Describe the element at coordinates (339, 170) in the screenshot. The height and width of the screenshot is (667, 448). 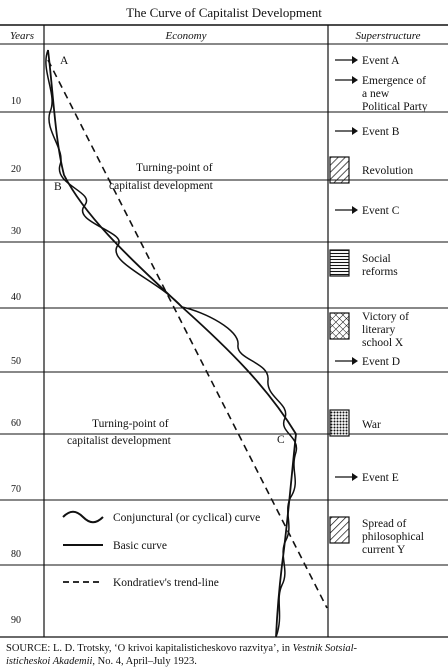
I see `revolution-box-icon` at that location.